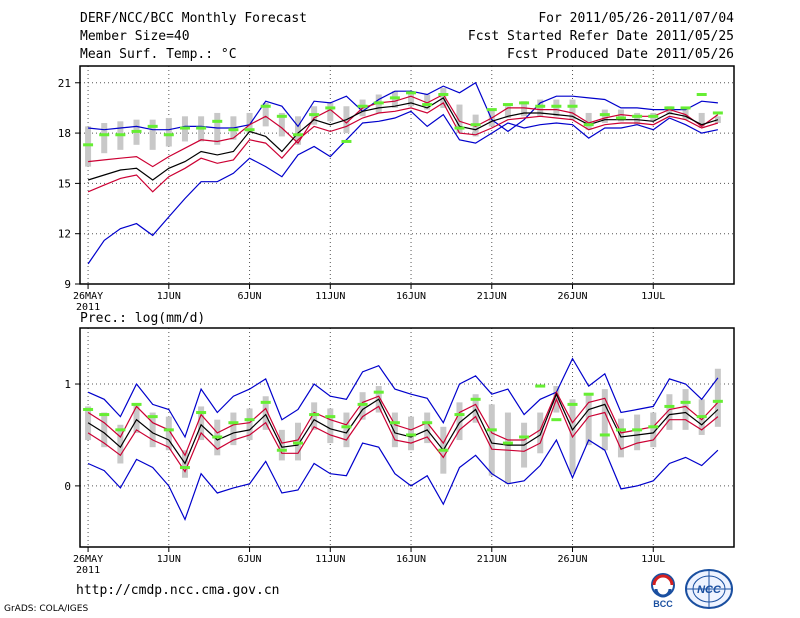 The height and width of the screenshot is (618, 800). What do you see at coordinates (403, 480) in the screenshot?
I see `series-line-min` at bounding box center [403, 480].